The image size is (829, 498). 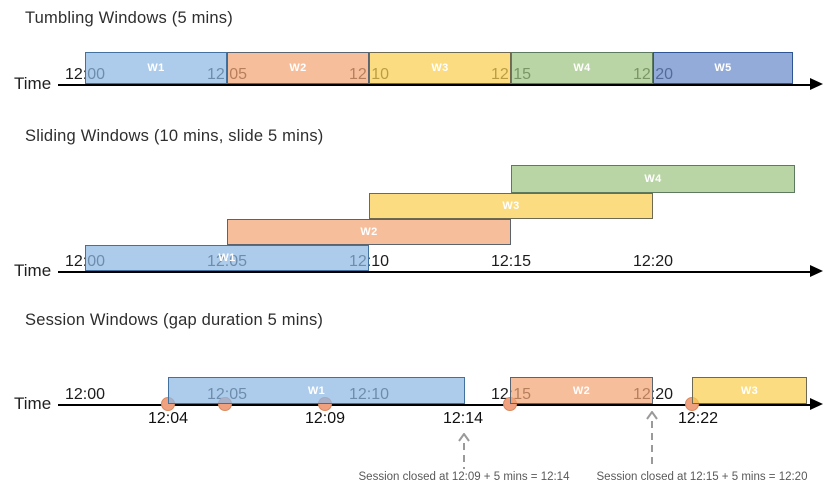 I want to click on sliding-window-w2: W2, so click(x=369, y=232).